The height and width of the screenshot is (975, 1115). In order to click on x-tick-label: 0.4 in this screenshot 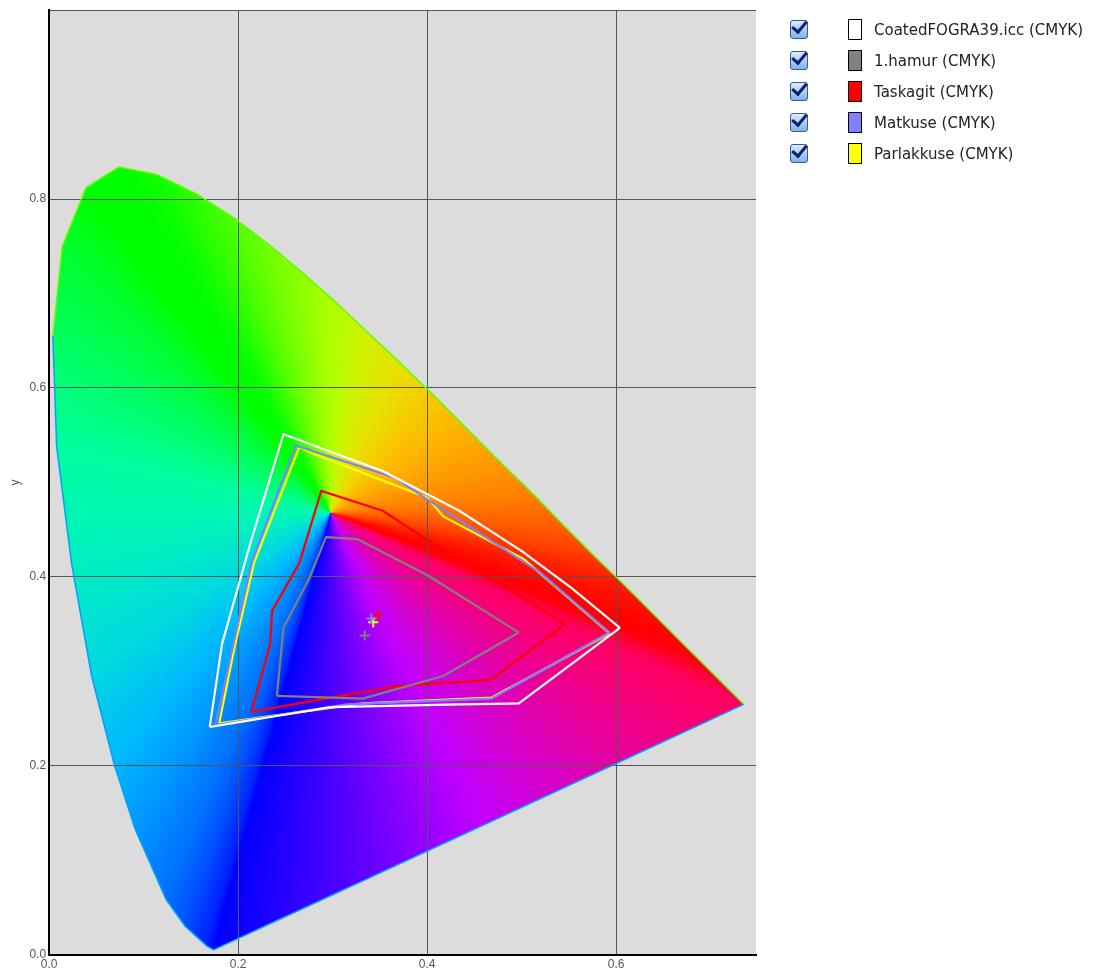, I will do `click(427, 964)`.